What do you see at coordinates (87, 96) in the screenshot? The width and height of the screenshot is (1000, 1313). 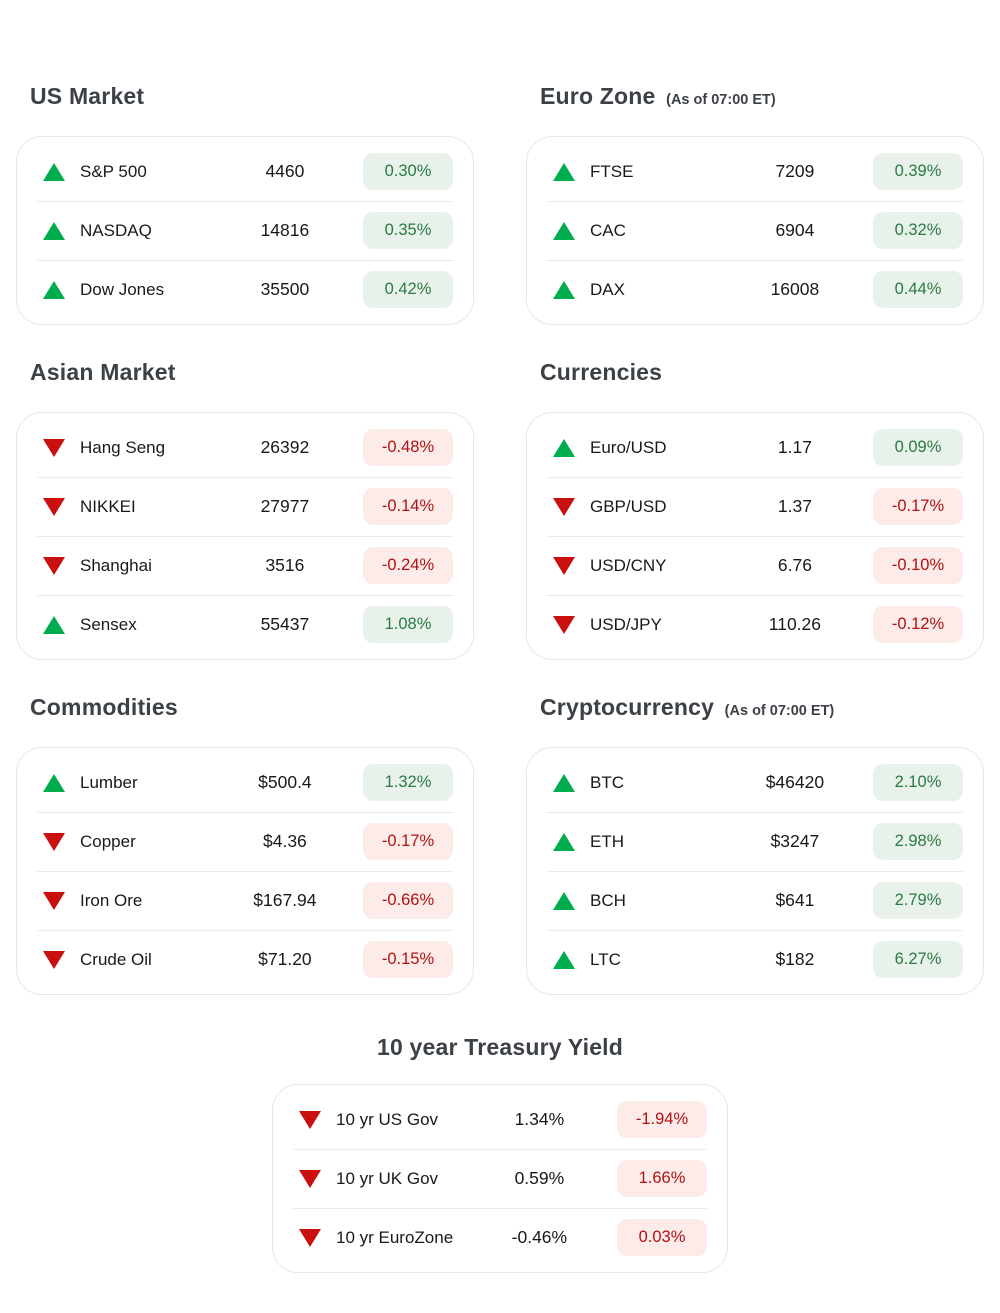 I see `section-title: US Market` at bounding box center [87, 96].